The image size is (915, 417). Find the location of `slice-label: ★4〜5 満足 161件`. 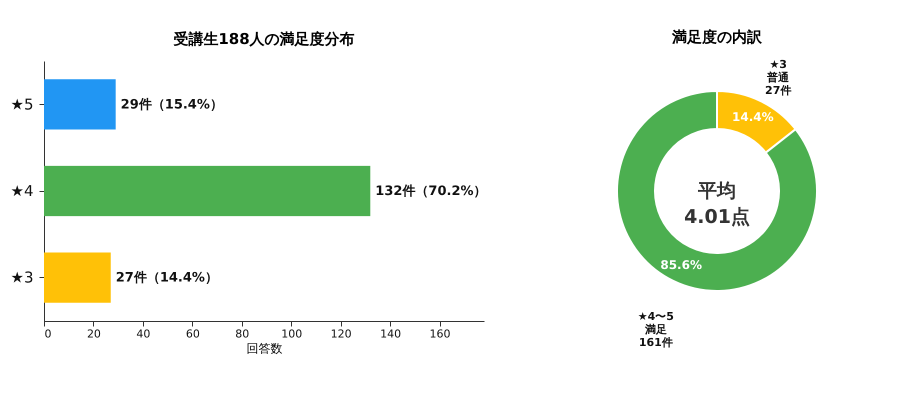

slice-label: ★4〜5 満足 161件 is located at coordinates (656, 329).